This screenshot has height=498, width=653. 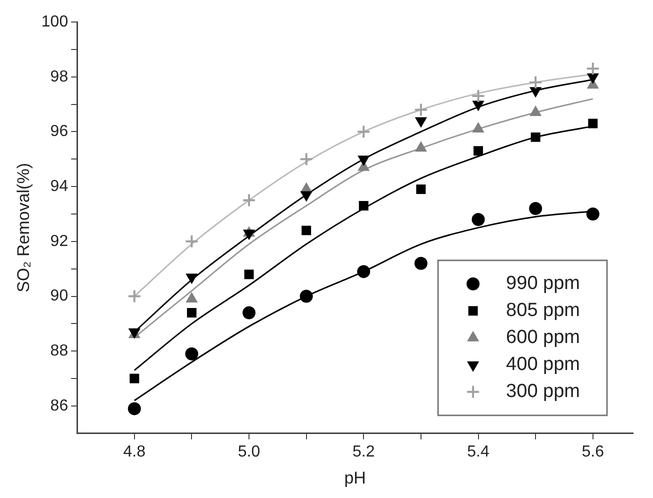 What do you see at coordinates (59, 351) in the screenshot?
I see `y-tick-label: 88` at bounding box center [59, 351].